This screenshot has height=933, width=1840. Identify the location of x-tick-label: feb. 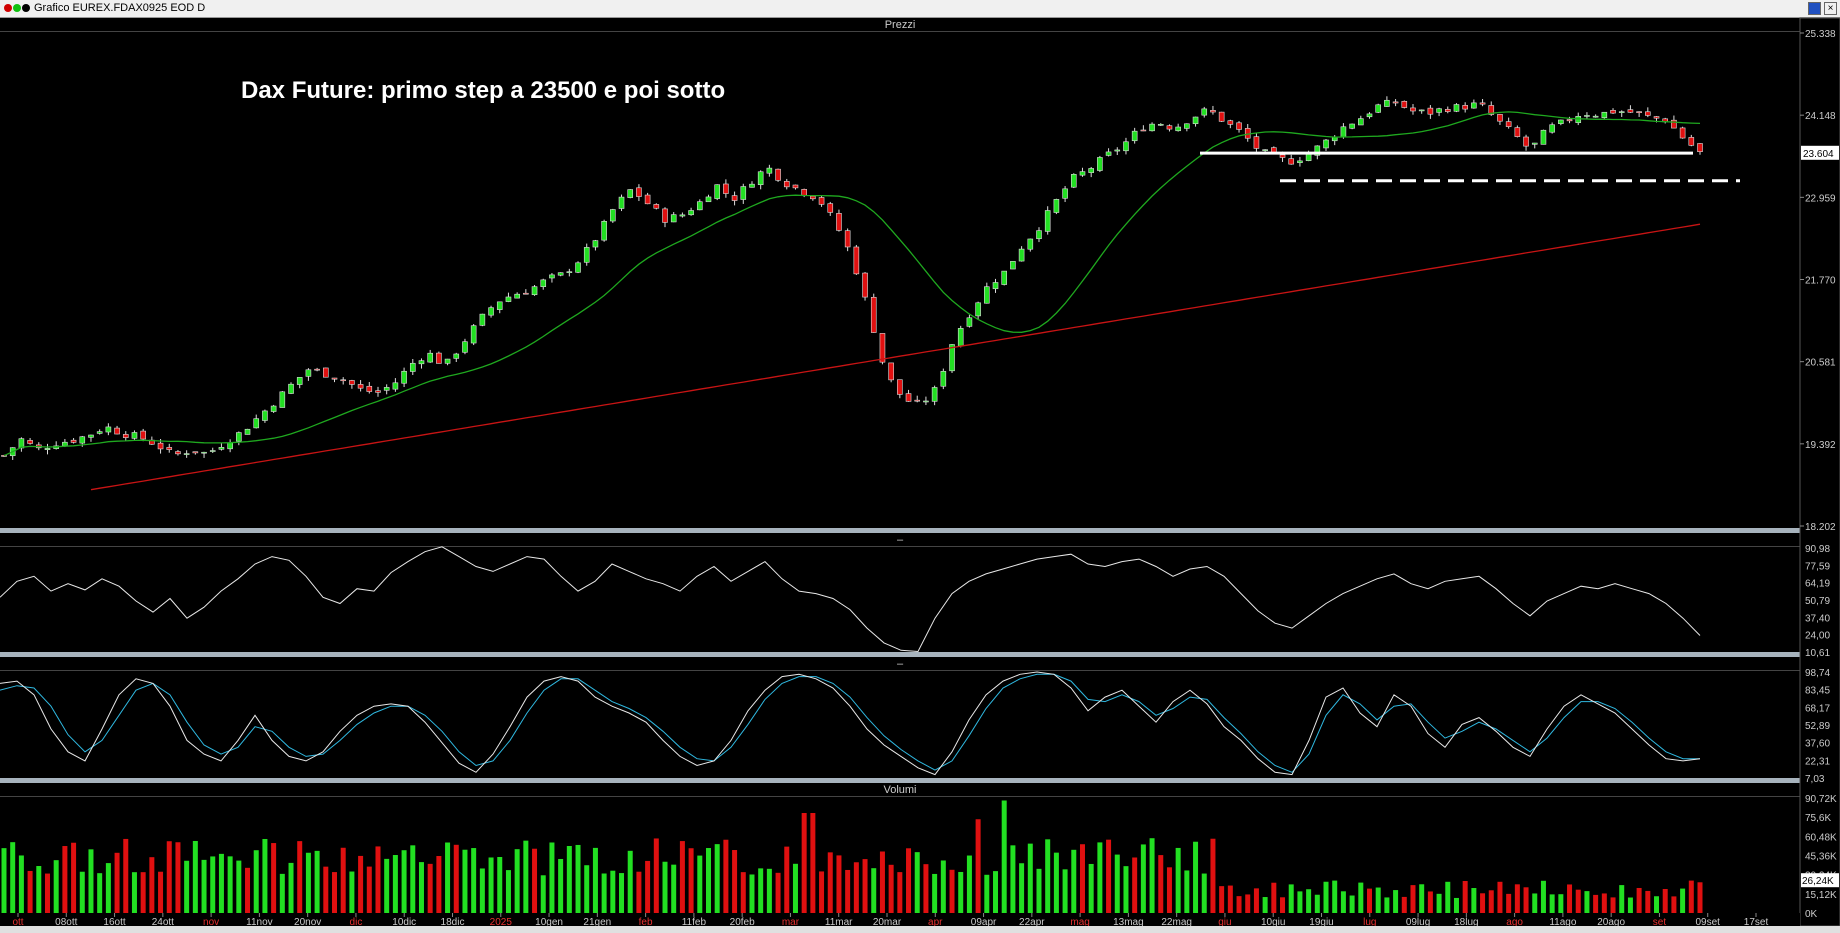
(646, 922).